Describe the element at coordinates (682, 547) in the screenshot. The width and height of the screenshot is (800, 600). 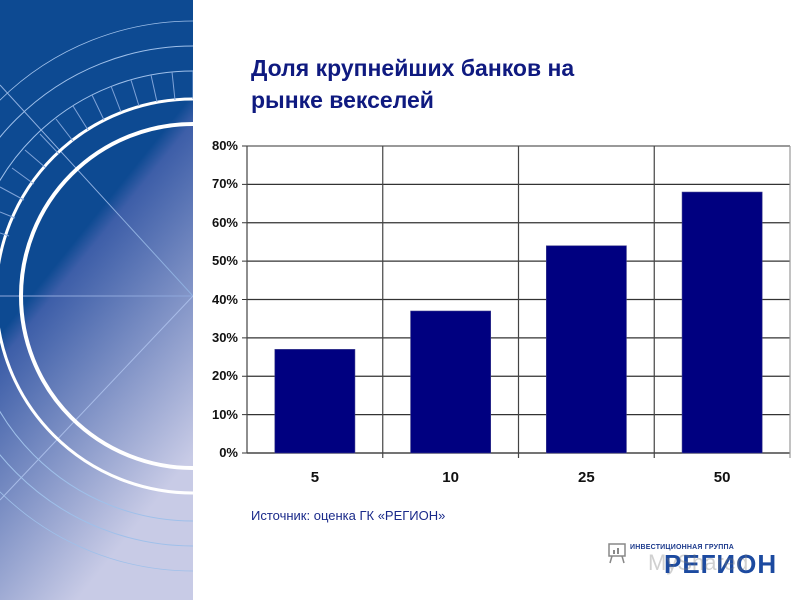
I see `logo-subtitle: ИНВЕСТИЦИОННАЯ ГРУППА` at that location.